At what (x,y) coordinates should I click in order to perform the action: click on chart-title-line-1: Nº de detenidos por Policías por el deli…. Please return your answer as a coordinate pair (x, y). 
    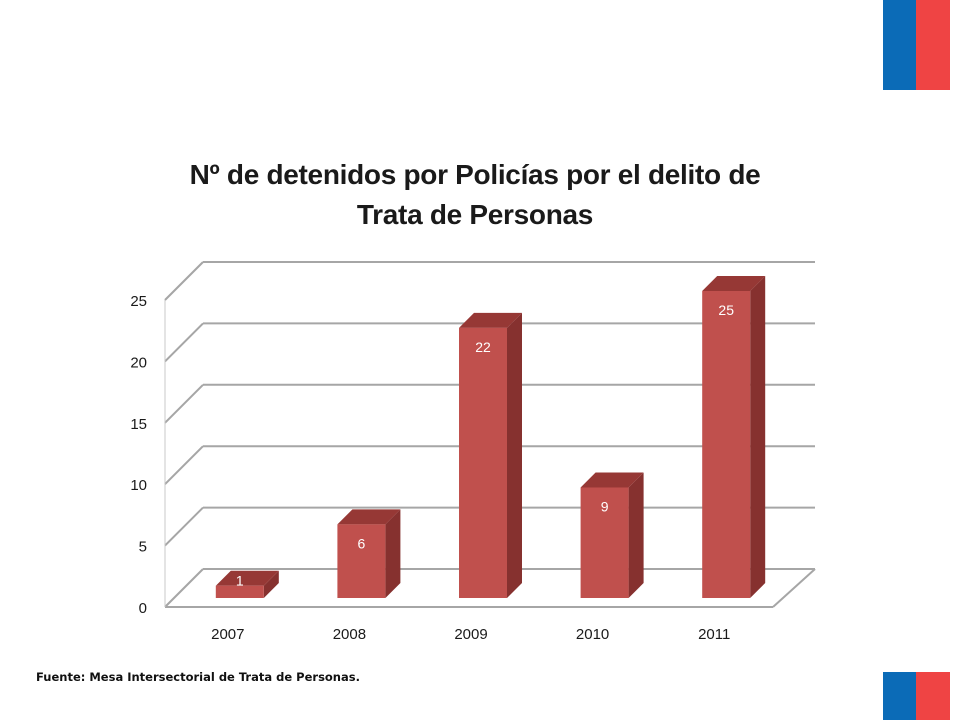
    Looking at the image, I should click on (475, 174).